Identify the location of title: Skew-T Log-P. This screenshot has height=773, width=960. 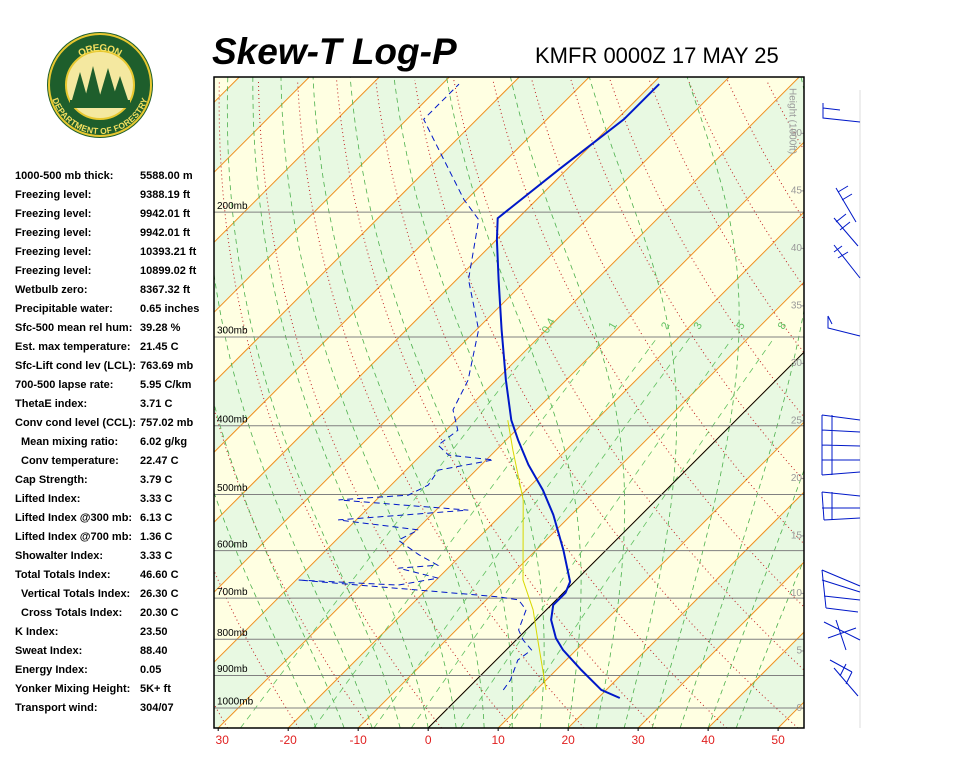
(334, 51).